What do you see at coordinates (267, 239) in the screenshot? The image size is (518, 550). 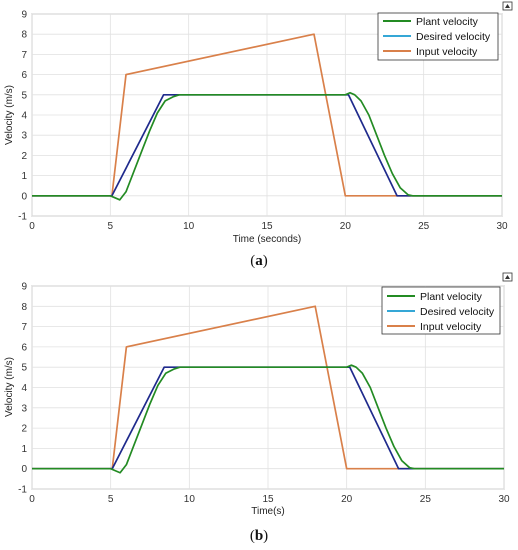 I see `x-axis-label: Time (seconds)` at bounding box center [267, 239].